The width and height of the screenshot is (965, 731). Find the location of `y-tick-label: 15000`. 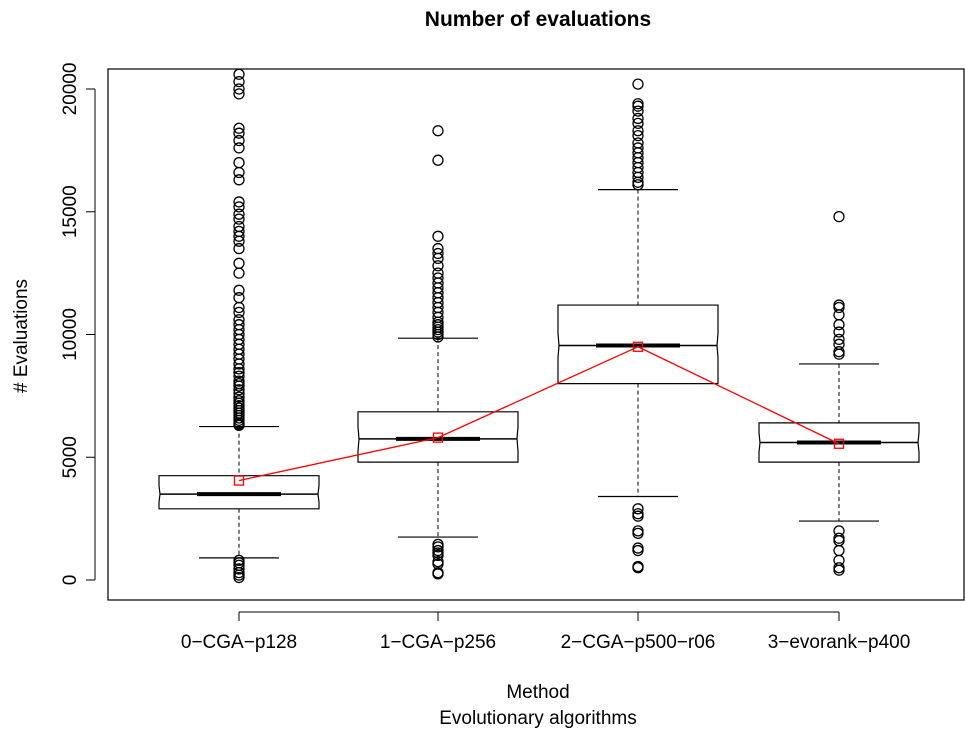

y-tick-label: 15000 is located at coordinates (70, 211).